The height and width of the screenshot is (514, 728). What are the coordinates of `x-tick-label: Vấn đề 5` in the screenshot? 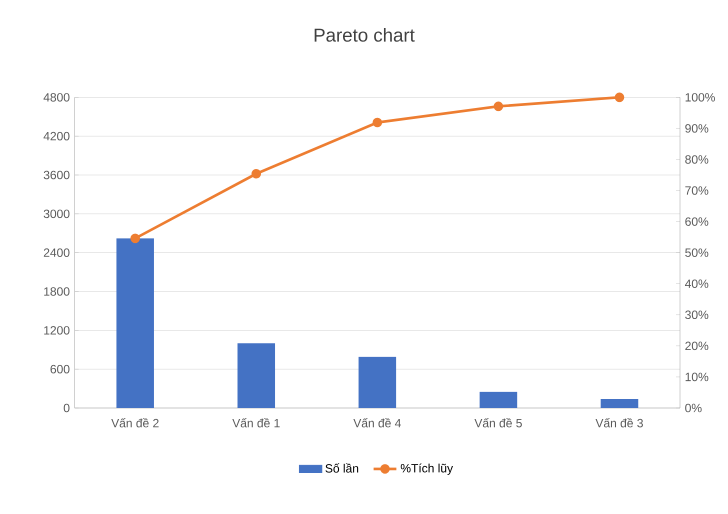 It's located at (498, 423).